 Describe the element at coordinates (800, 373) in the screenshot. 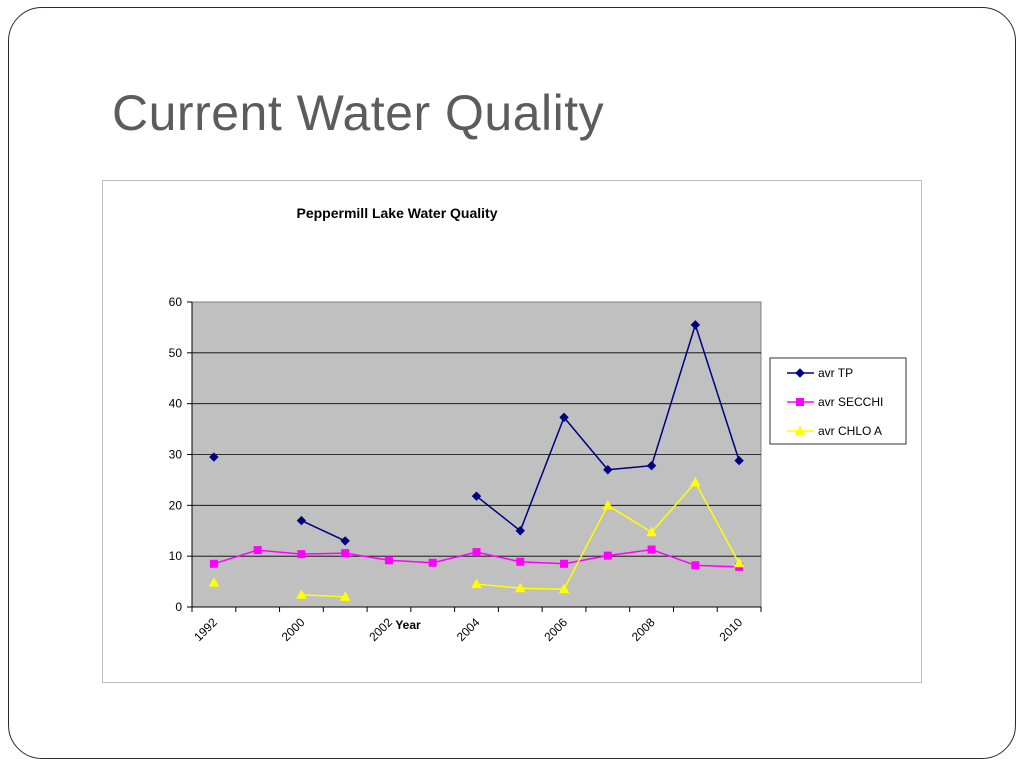

I see `legend-marker-avr-tp` at that location.